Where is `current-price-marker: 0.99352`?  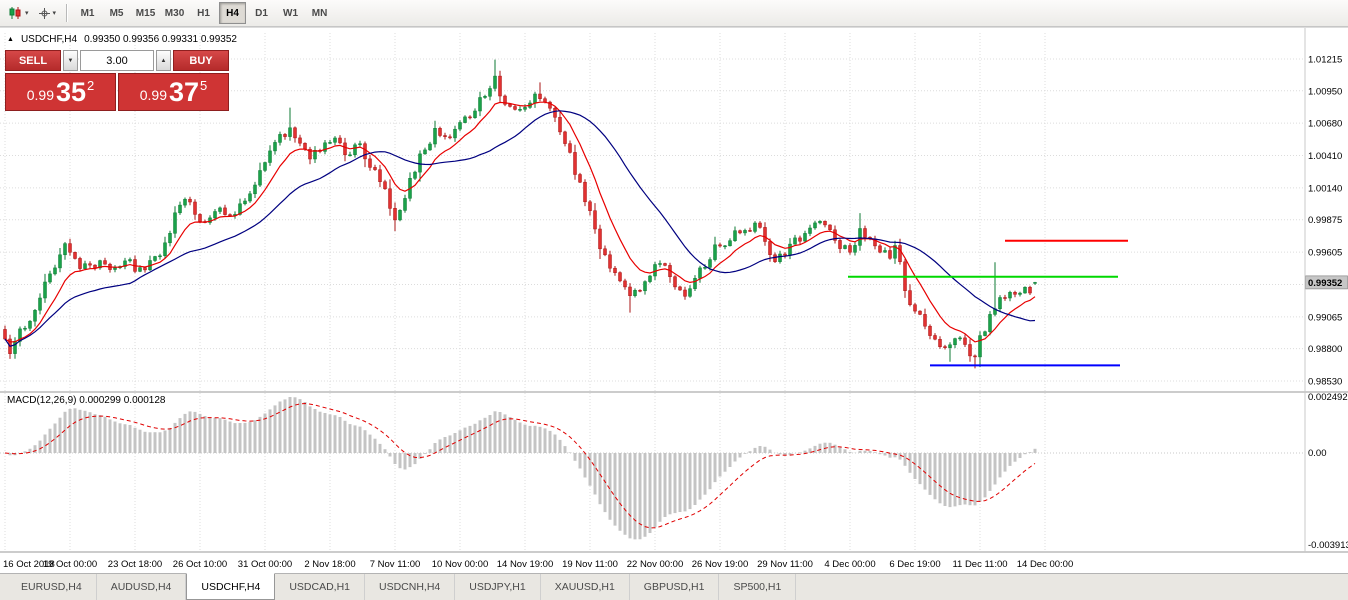 current-price-marker: 0.99352 is located at coordinates (1326, 282).